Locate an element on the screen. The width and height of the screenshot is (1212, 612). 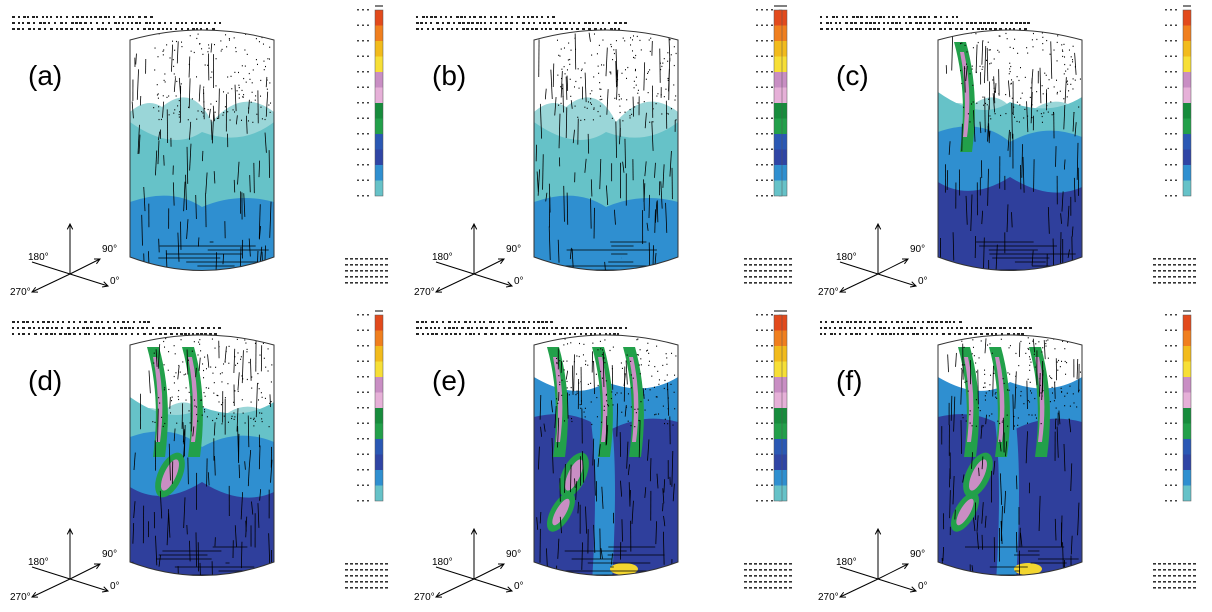
panel-label: (b) is located at coordinates (449, 75).